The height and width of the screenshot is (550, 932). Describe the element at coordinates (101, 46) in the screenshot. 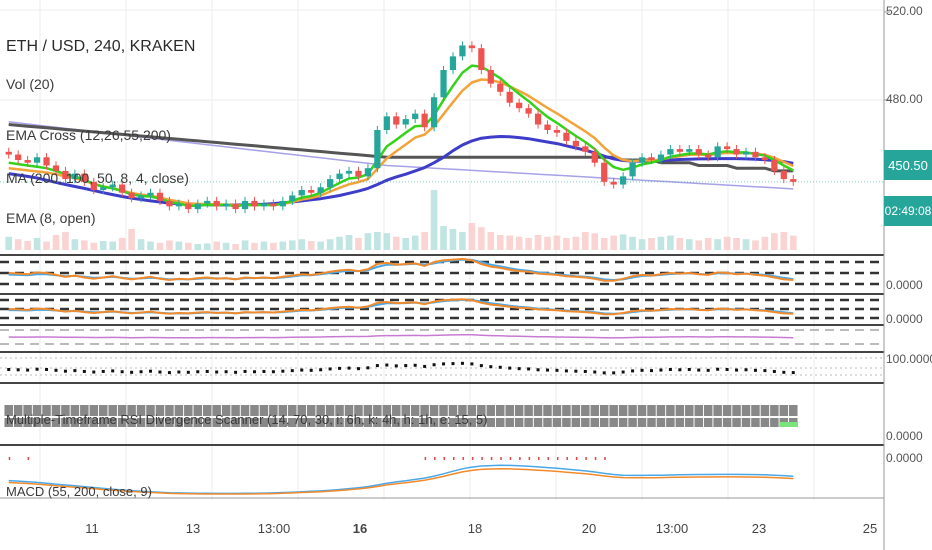

I see `symbol-title: ETH / USD, 240, KRAKEN` at that location.